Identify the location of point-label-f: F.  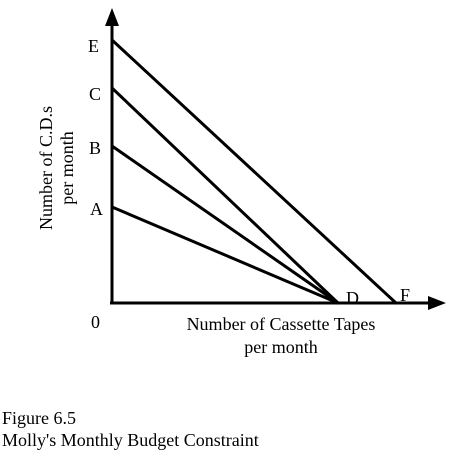
(405, 295).